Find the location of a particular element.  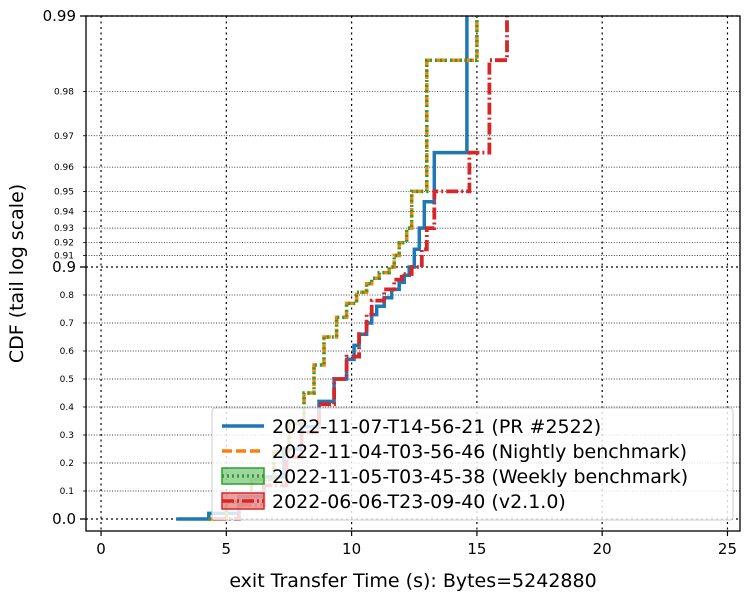

y-minor-tick-label: 0.95 is located at coordinates (64, 192).